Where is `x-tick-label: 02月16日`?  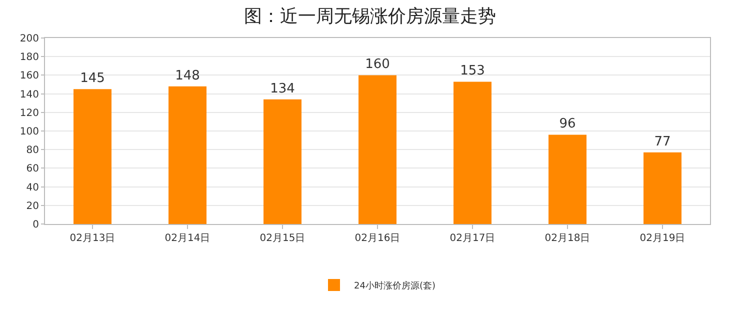
x-tick-label: 02月16日 is located at coordinates (377, 238).